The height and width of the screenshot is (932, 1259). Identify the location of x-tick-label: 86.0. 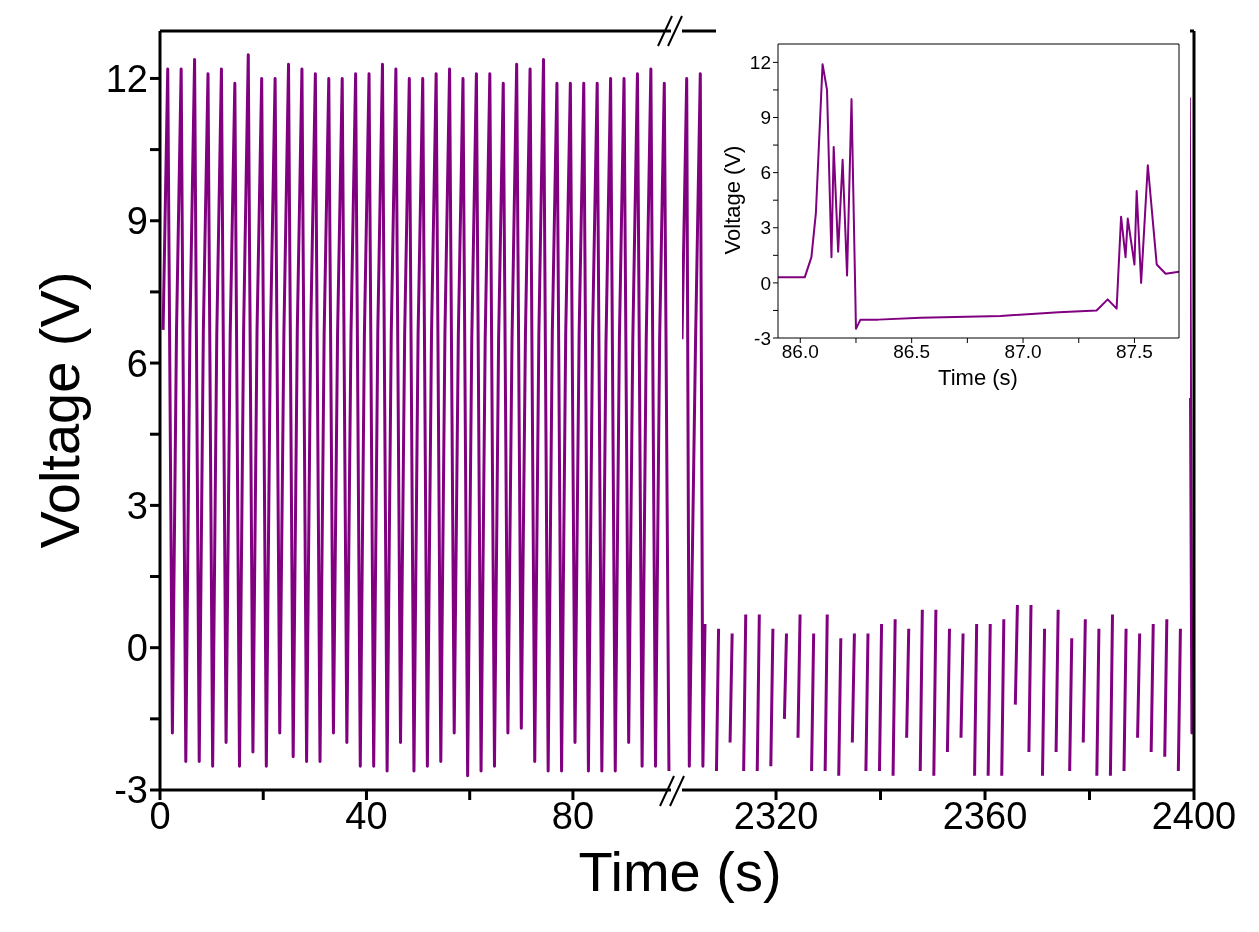
(800, 352).